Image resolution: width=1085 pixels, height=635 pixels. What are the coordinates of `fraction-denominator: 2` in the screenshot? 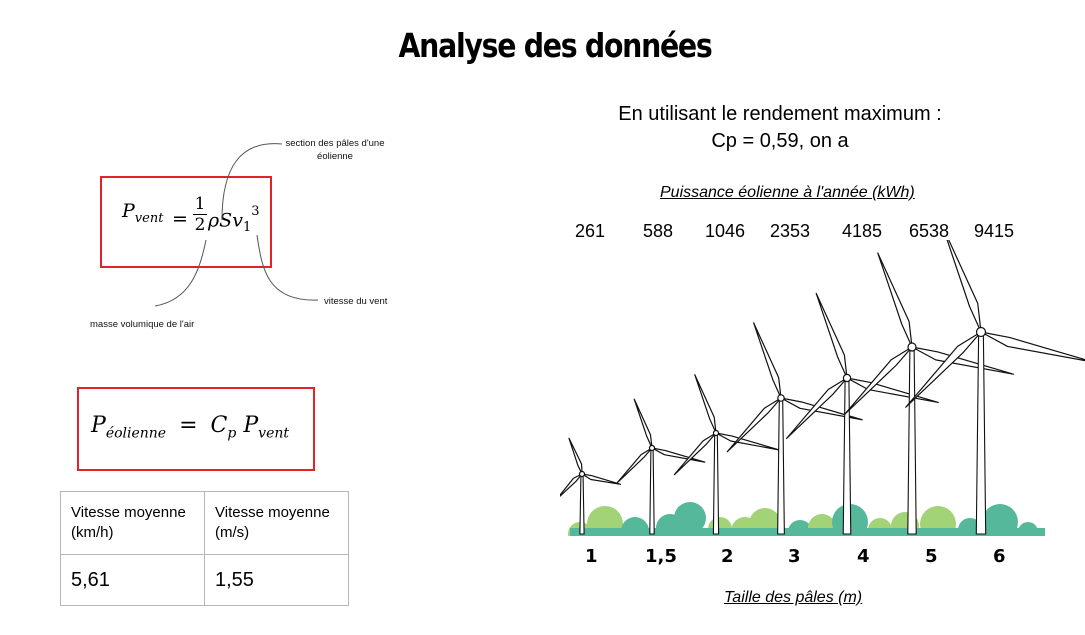 It's located at (200, 225).